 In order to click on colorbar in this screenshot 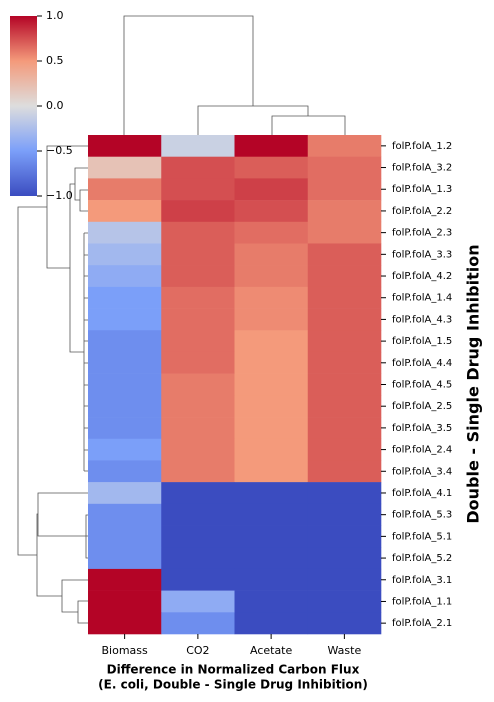, I will do `click(23, 106)`.